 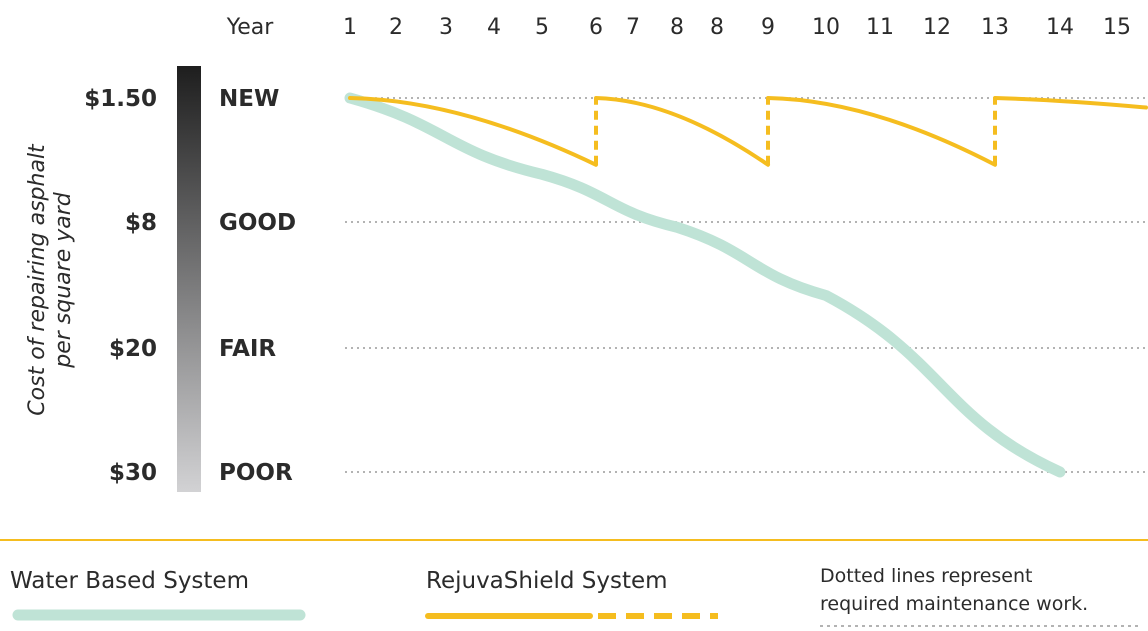 What do you see at coordinates (133, 349) in the screenshot?
I see `price-label: $20` at bounding box center [133, 349].